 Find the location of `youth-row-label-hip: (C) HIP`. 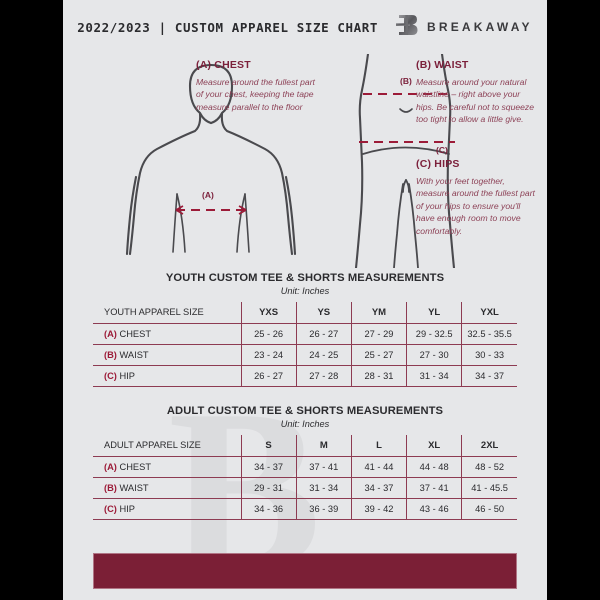

youth-row-label-hip: (C) HIP is located at coordinates (167, 375).